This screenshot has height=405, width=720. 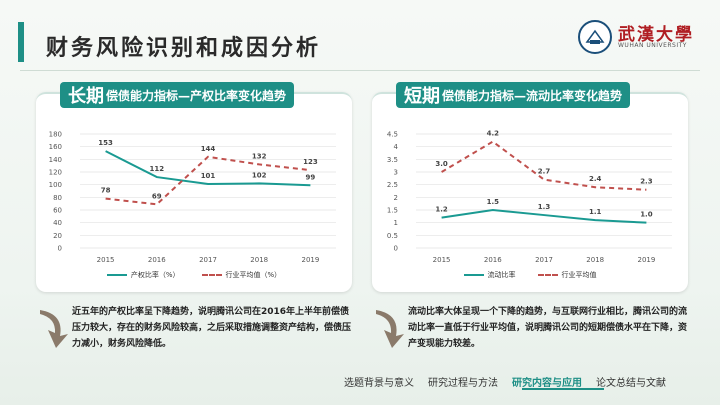 What do you see at coordinates (156, 169) in the screenshot?
I see `data-label: 112` at bounding box center [156, 169].